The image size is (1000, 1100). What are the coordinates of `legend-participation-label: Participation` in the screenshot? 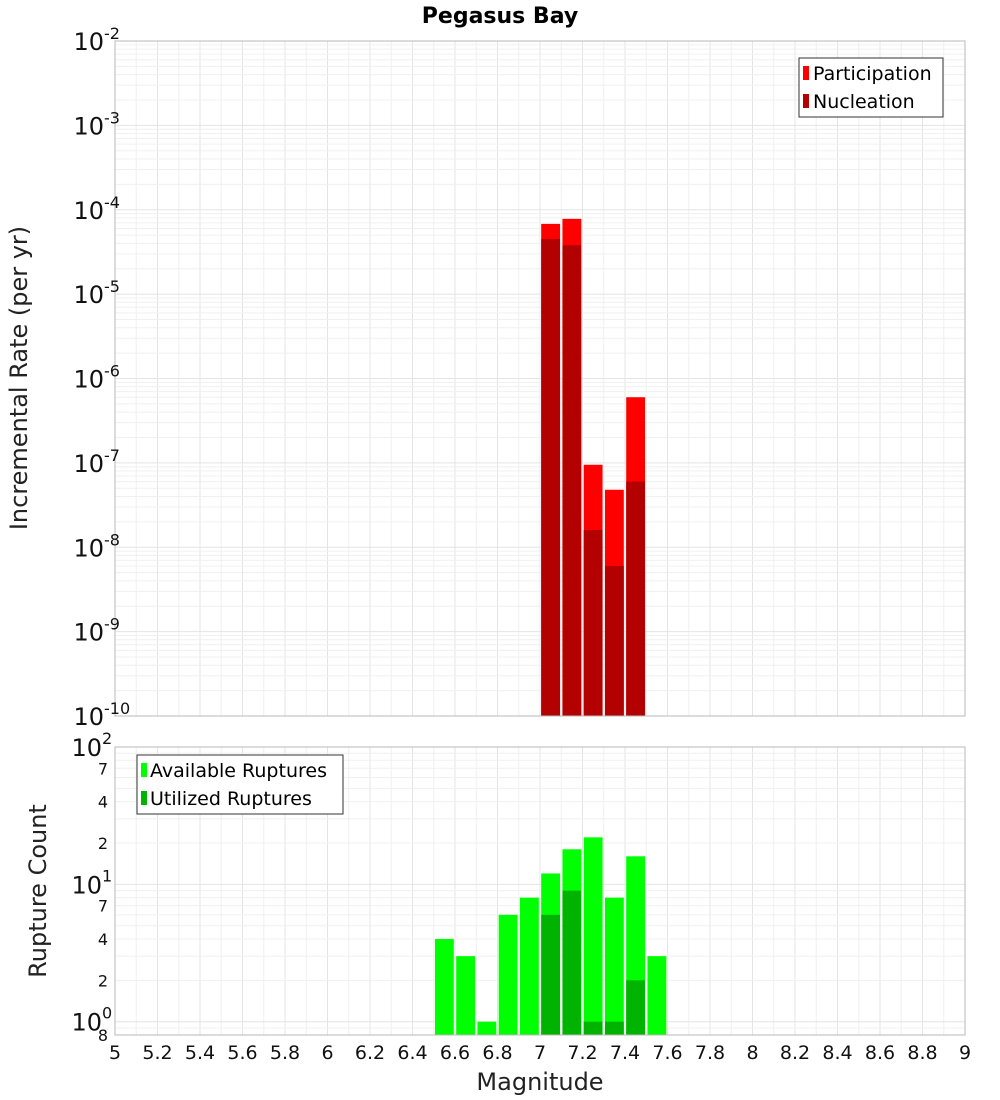 It's located at (872, 74).